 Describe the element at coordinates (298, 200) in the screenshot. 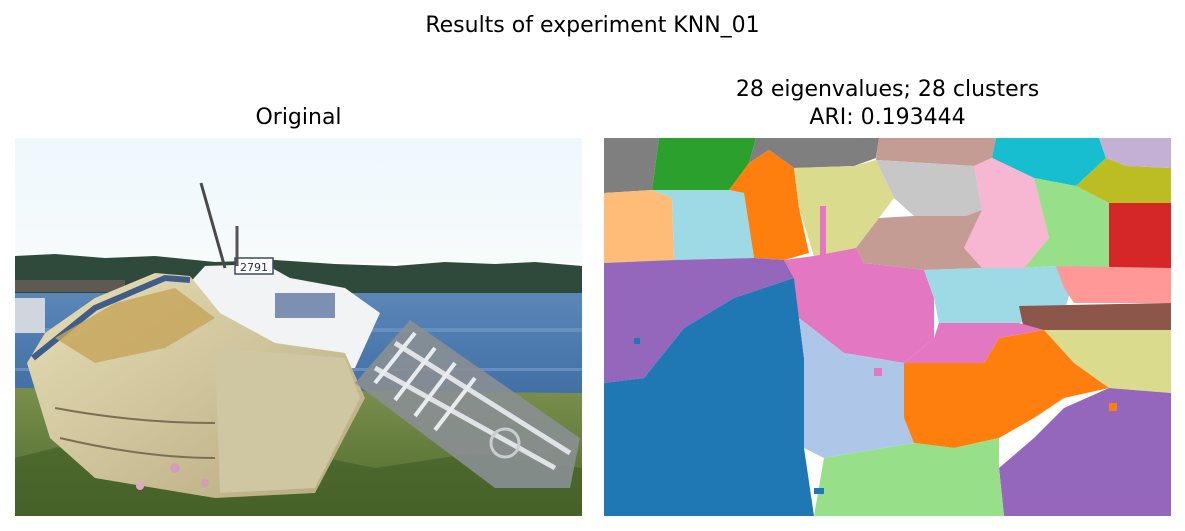

I see `sky` at that location.